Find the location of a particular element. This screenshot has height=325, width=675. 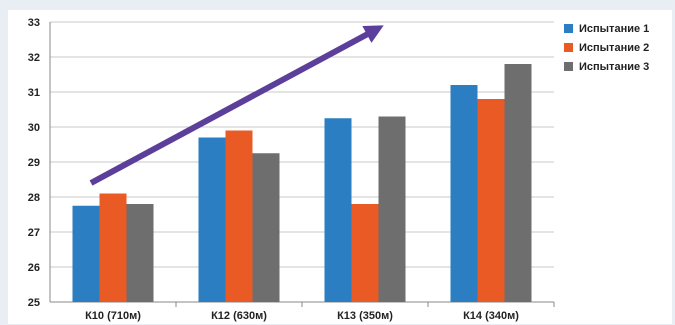

y-tick-label: 29 is located at coordinates (34, 163).